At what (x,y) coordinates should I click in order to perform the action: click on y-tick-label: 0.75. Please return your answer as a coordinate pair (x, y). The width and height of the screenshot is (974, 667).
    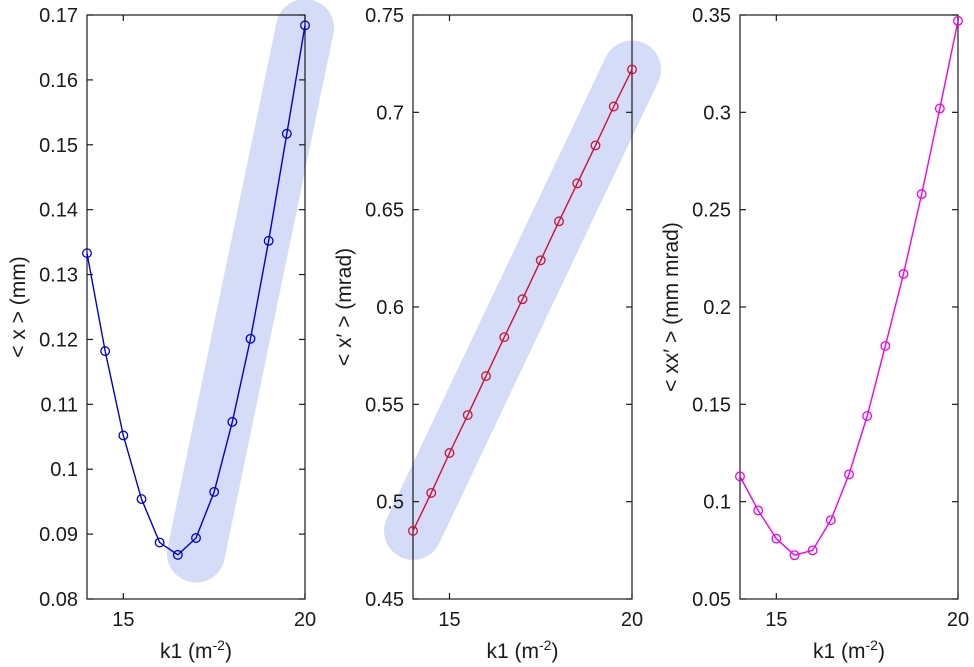
    Looking at the image, I should click on (384, 16).